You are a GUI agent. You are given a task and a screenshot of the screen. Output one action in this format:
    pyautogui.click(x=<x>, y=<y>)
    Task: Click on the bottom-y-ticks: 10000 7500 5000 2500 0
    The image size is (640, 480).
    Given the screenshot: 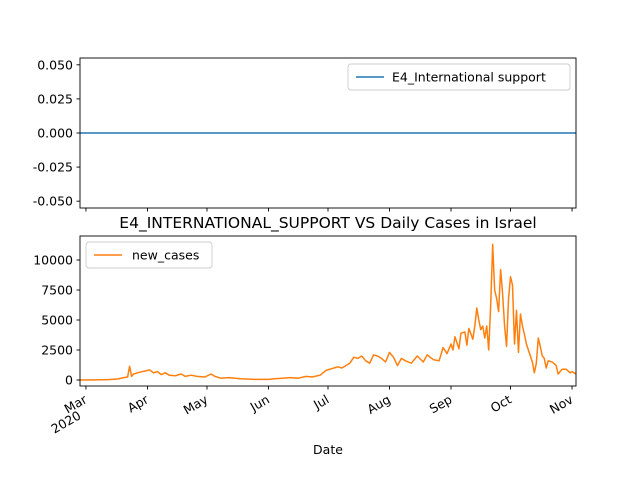 What is the action you would take?
    pyautogui.click(x=56, y=320)
    